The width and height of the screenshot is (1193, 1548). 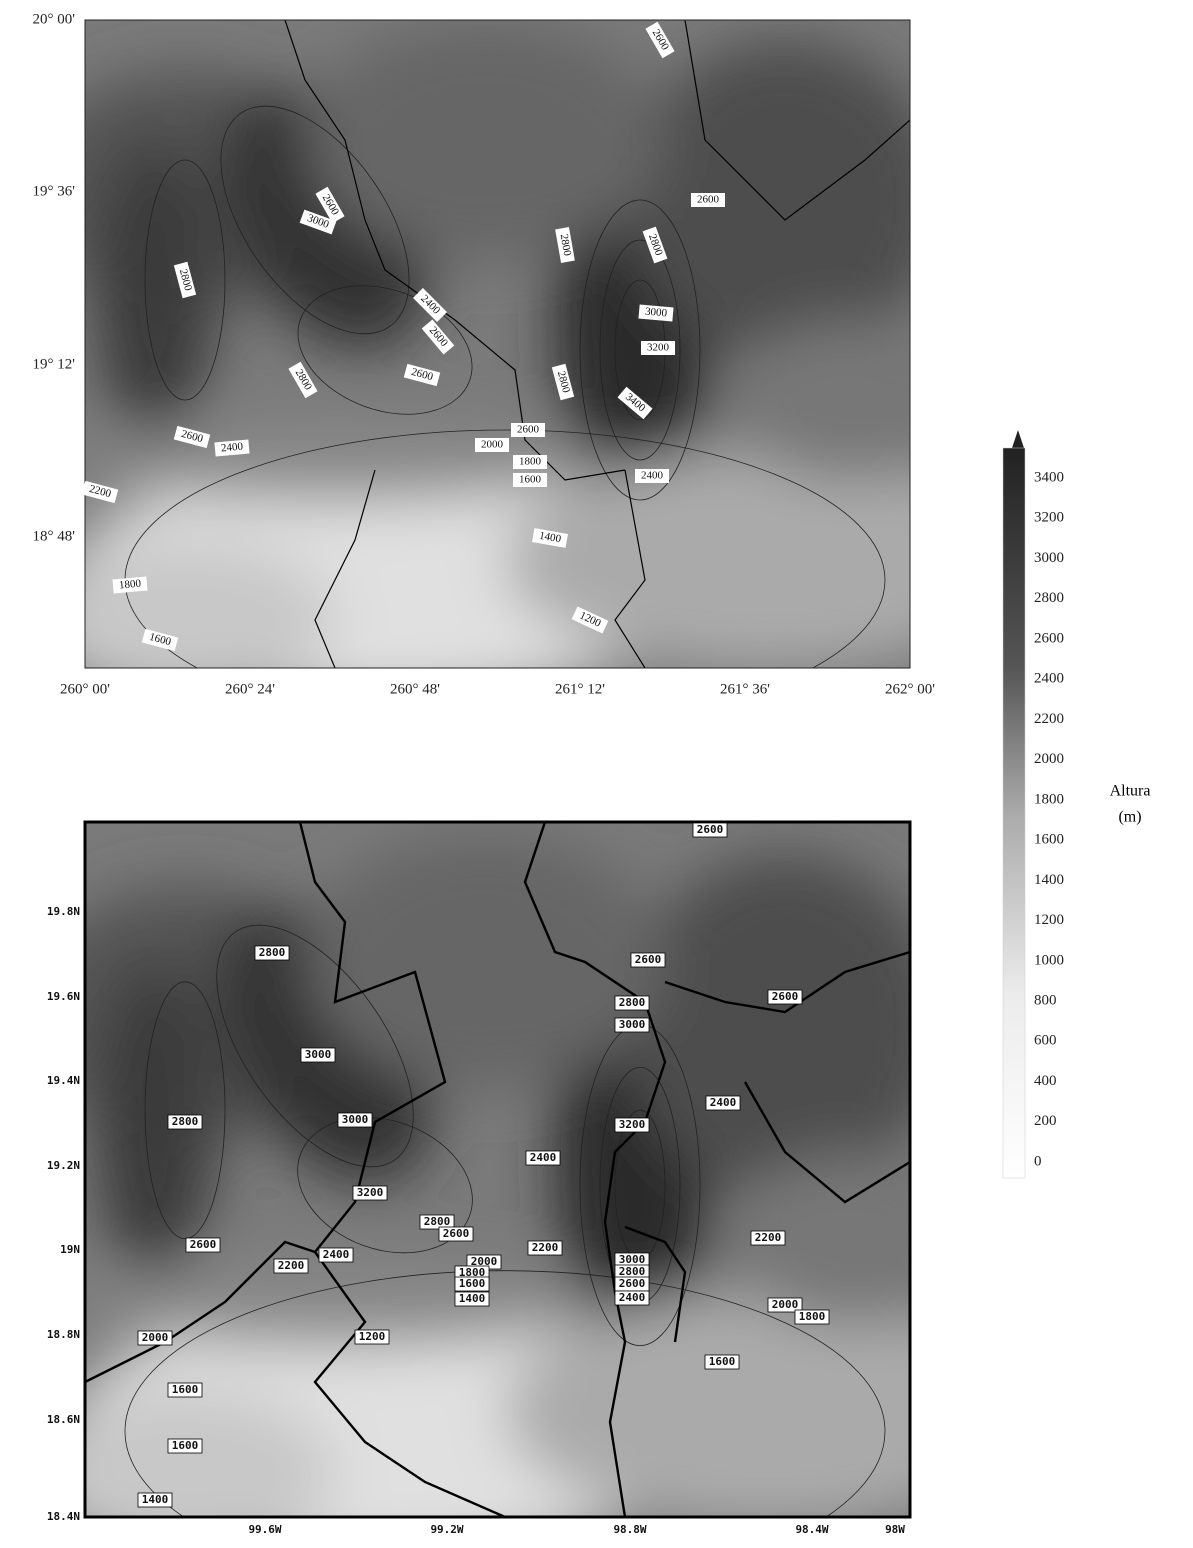 What do you see at coordinates (1049, 558) in the screenshot?
I see `colorbar-label: 3000` at bounding box center [1049, 558].